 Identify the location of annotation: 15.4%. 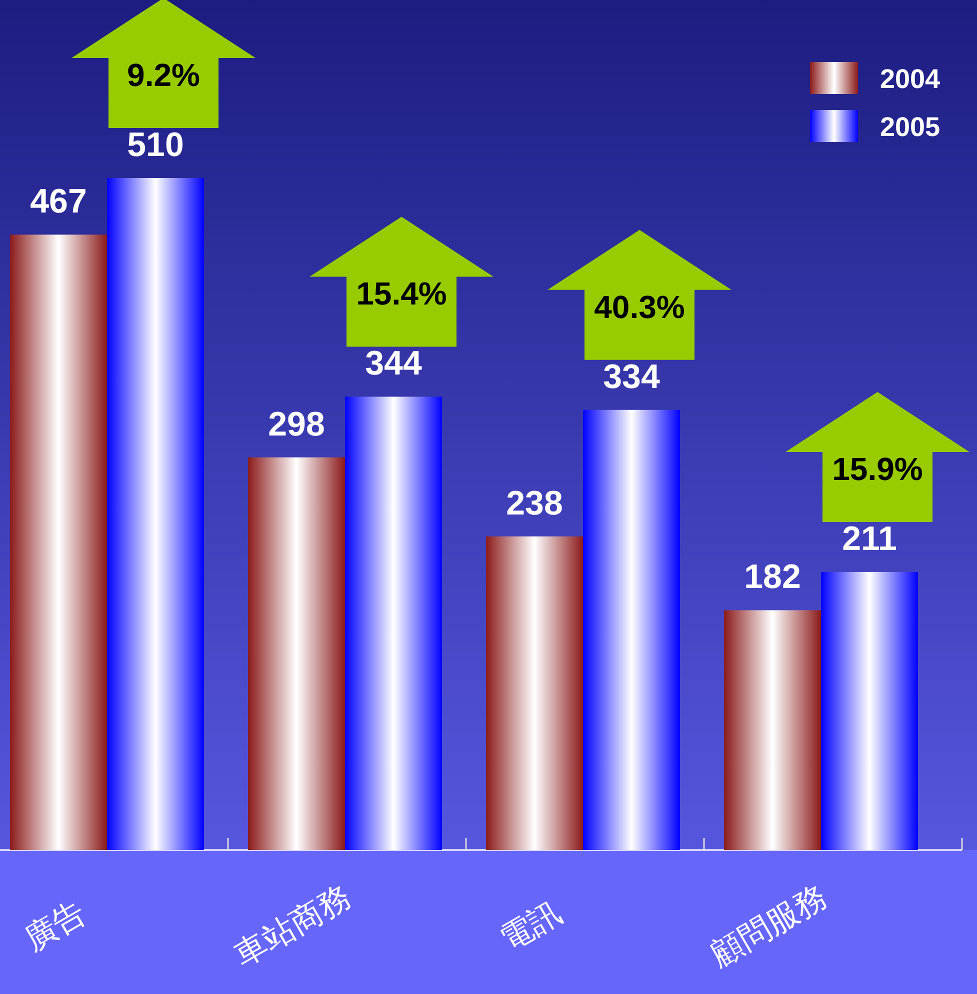
(401, 294).